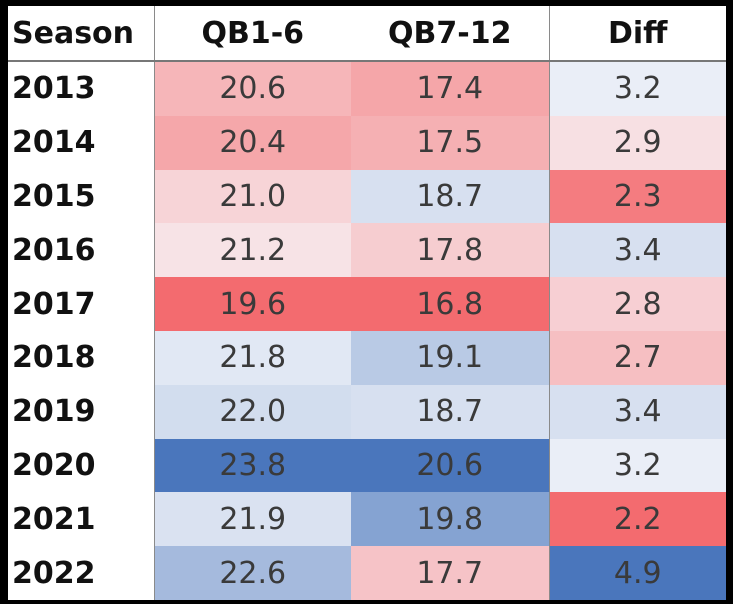 The width and height of the screenshot is (733, 604). Describe the element at coordinates (450, 465) in the screenshot. I see `value-cell-qb7-12: 20.6` at that location.